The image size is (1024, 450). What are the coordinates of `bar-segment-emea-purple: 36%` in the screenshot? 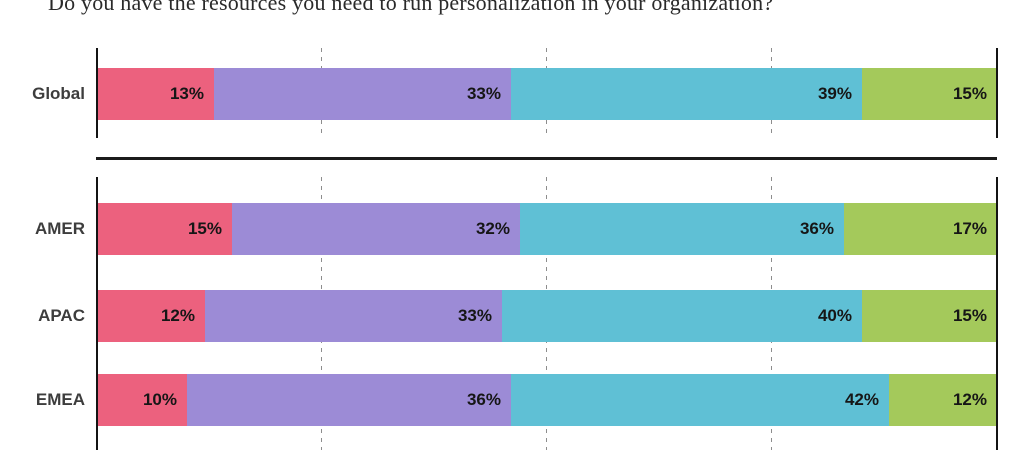 It's located at (349, 400).